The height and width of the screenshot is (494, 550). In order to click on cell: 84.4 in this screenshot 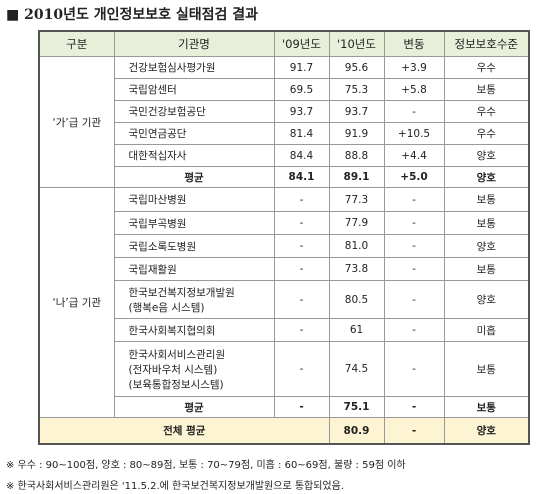, I will do `click(301, 155)`.